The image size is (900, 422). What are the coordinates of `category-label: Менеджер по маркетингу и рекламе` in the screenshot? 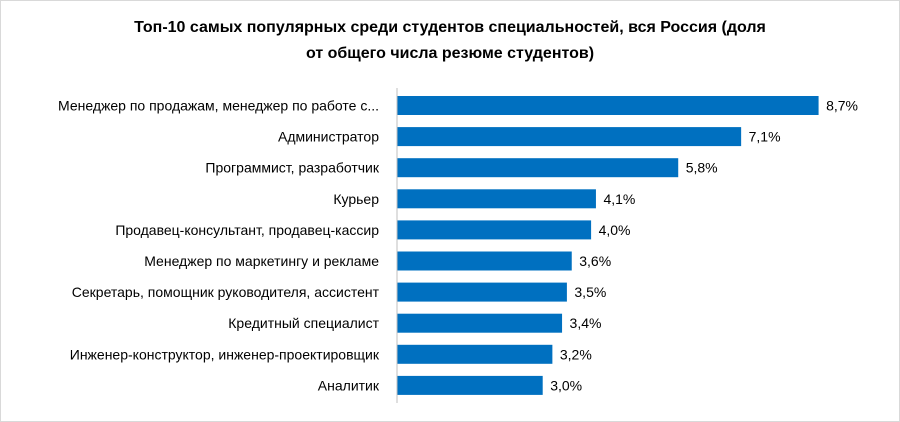 It's located at (261, 261).